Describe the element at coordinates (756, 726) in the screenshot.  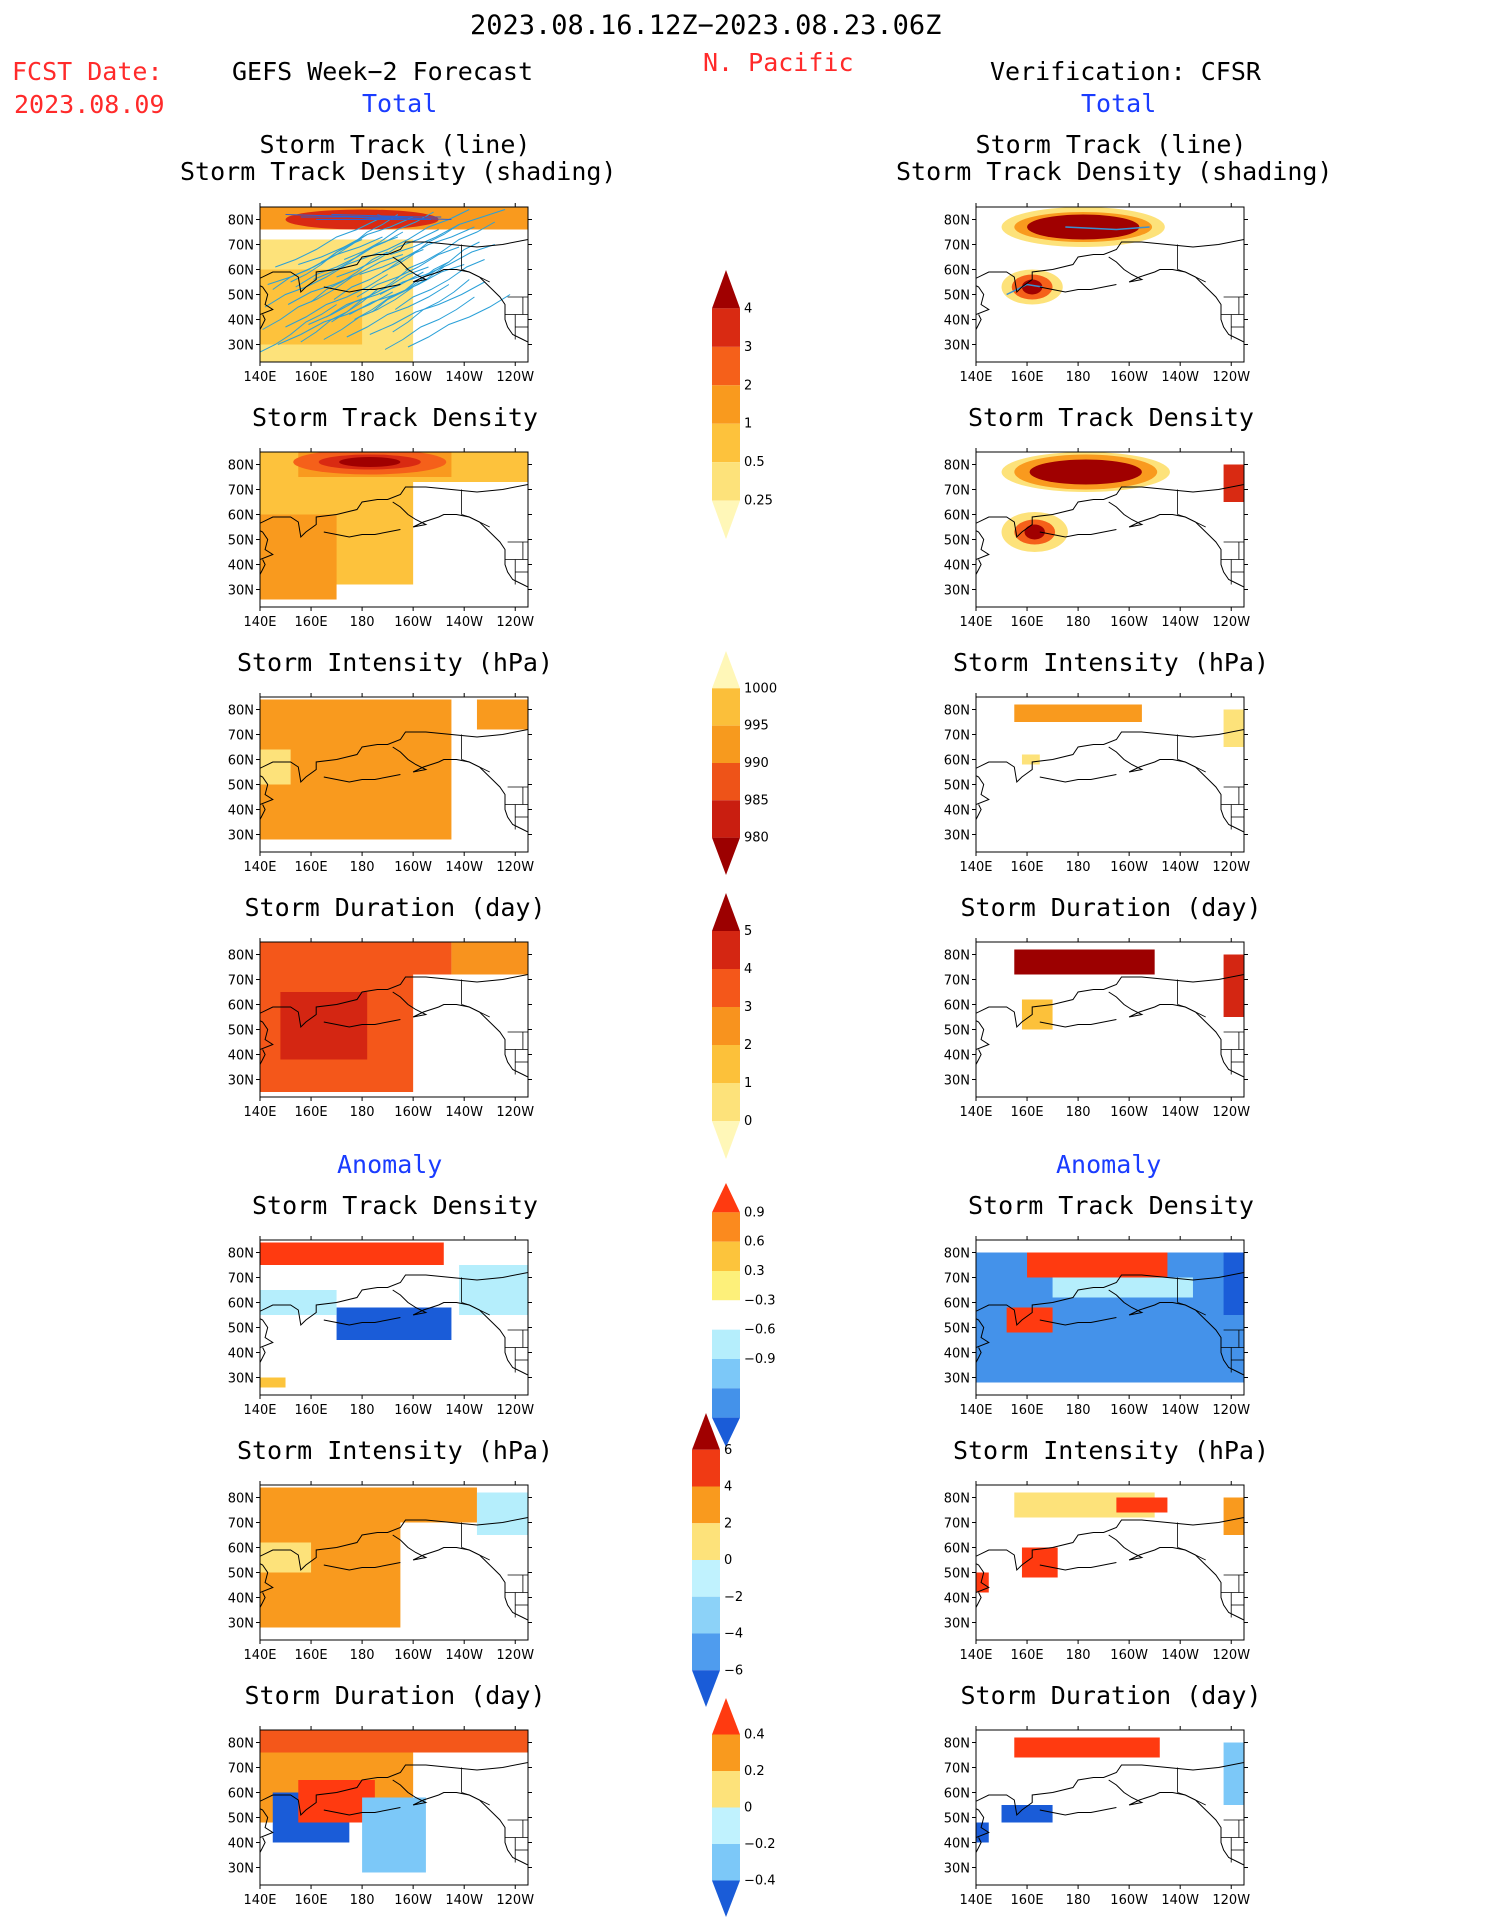
I see `colorbar-label: 995` at that location.